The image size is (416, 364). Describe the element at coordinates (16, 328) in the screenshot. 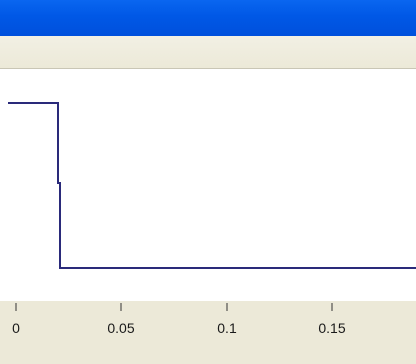

I see `x-tick-label: 0` at that location.